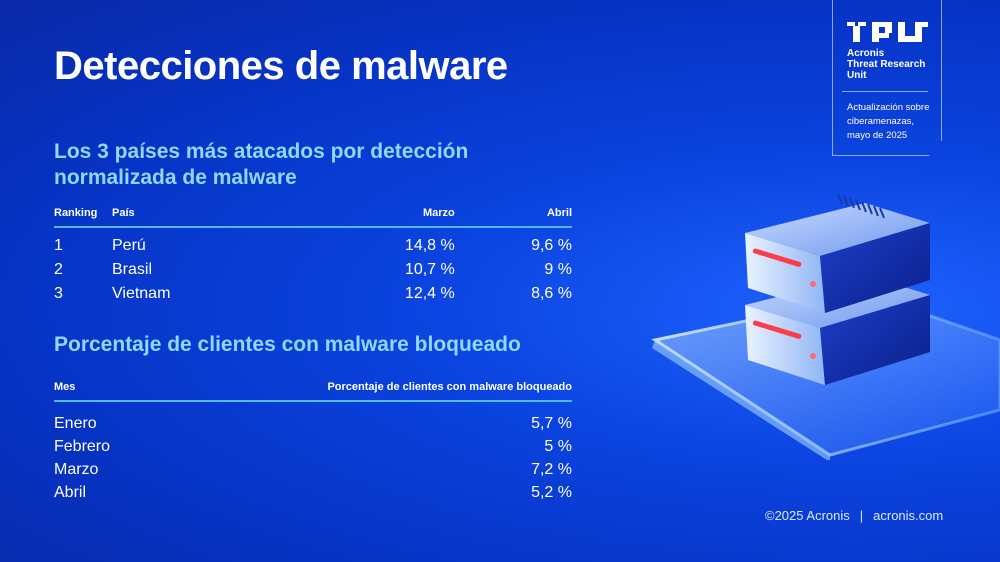 The height and width of the screenshot is (562, 1000). I want to click on march-cell: 12,4 %, so click(429, 293).